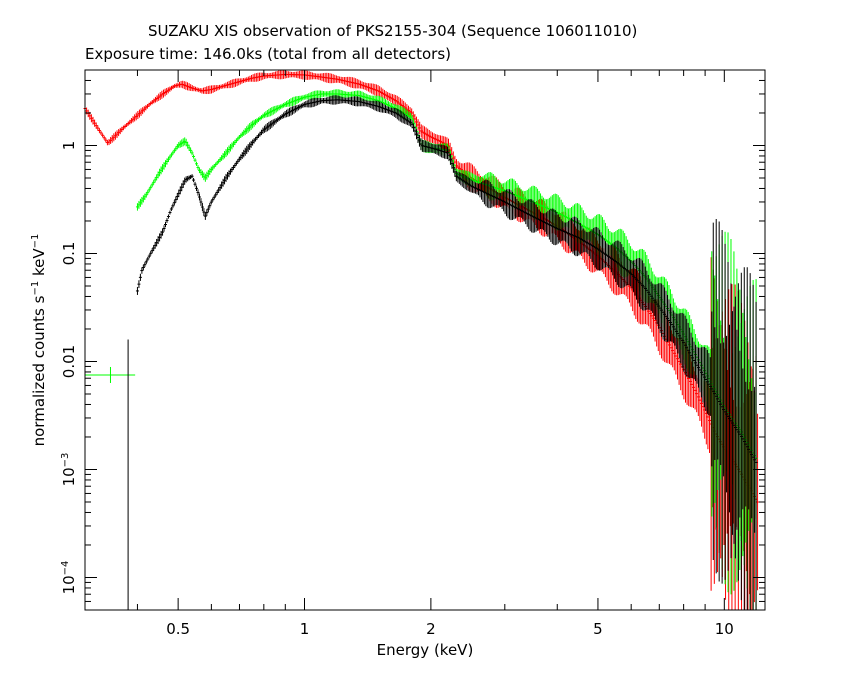 The width and height of the screenshot is (850, 680). What do you see at coordinates (724, 629) in the screenshot?
I see `x-tick-label: 10` at bounding box center [724, 629].